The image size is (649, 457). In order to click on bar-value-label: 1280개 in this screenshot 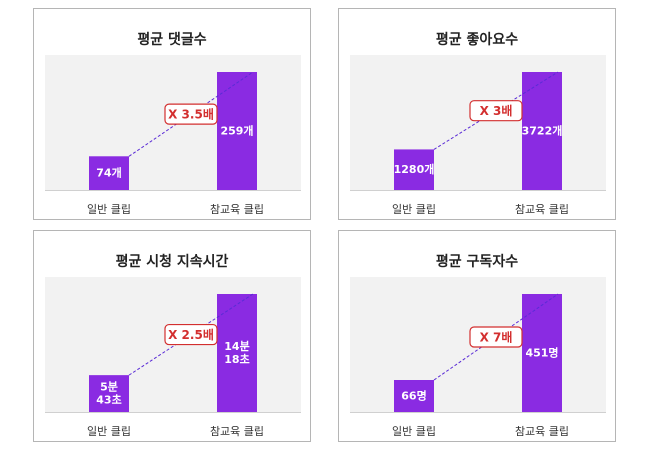, I will do `click(414, 169)`.